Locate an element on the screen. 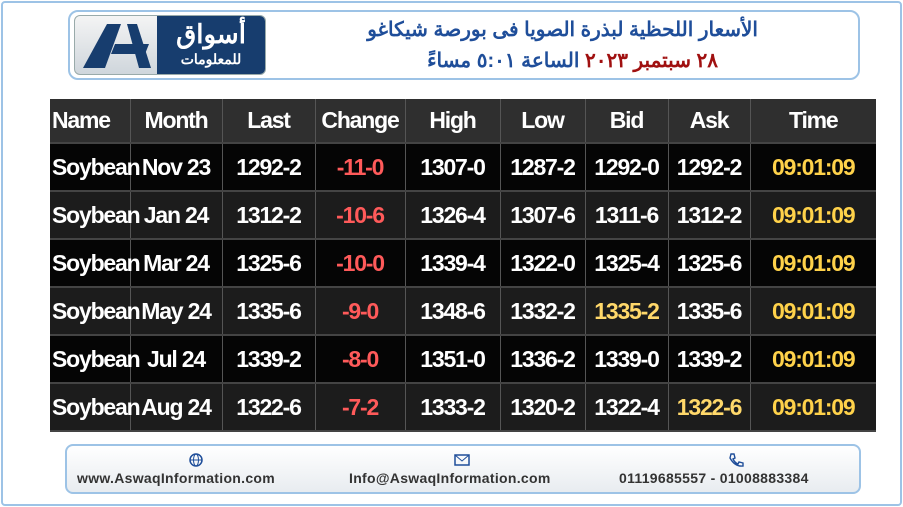 This screenshot has height=507, width=903. logo-name: أسواق is located at coordinates (211, 34).